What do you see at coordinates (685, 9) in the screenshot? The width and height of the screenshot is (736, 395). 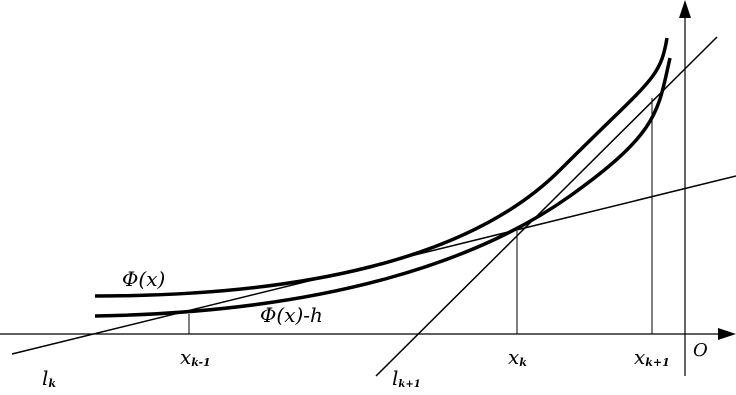 I see `y-axis-arrow` at bounding box center [685, 9].